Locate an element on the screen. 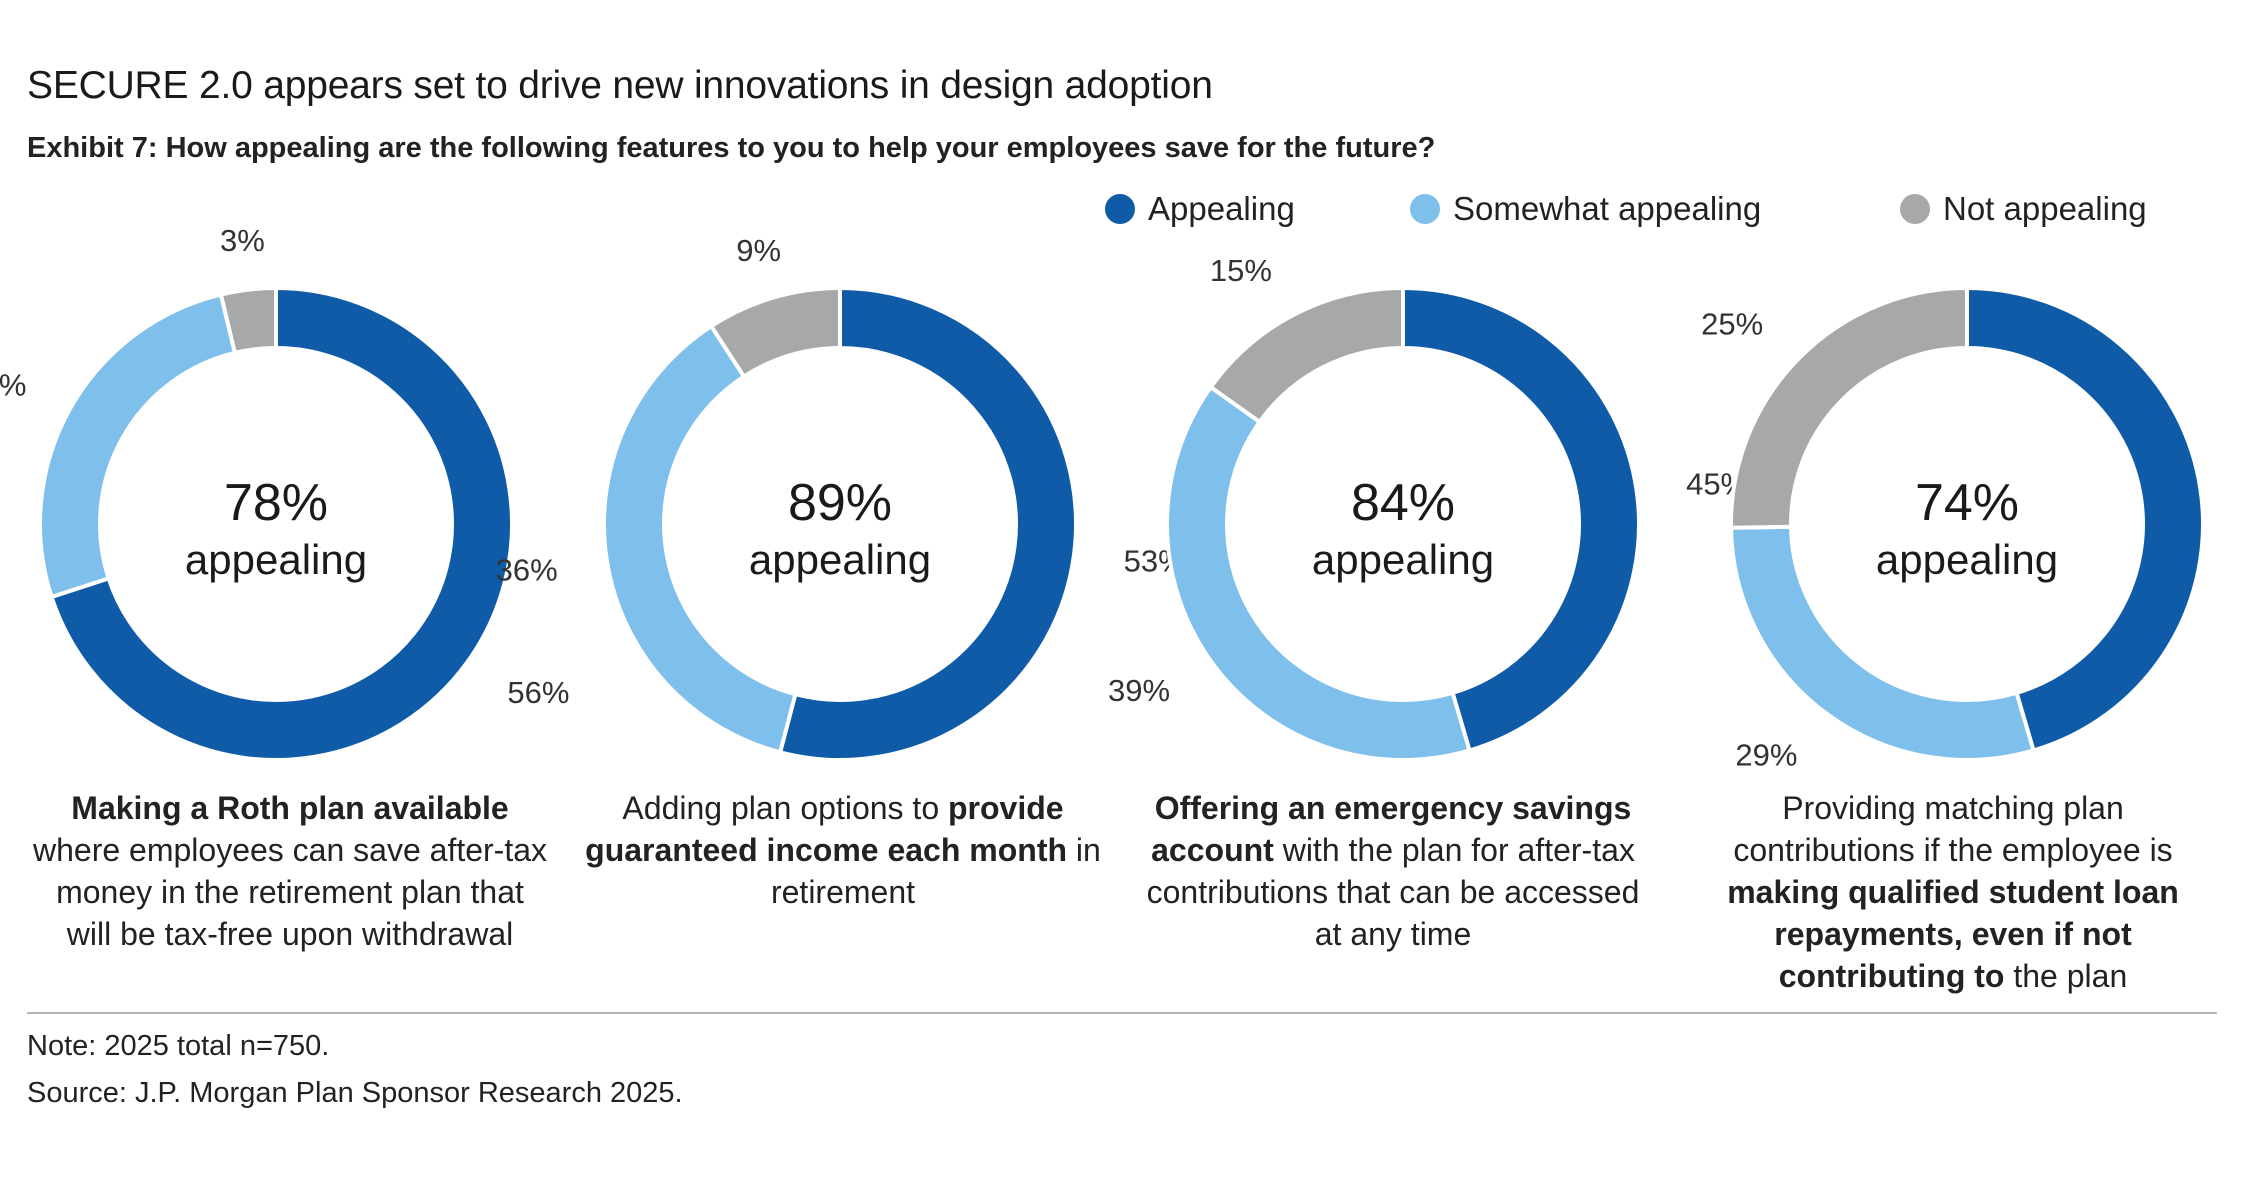  caption-2-text-2: provide guaranteed income each month is located at coordinates (826, 829).